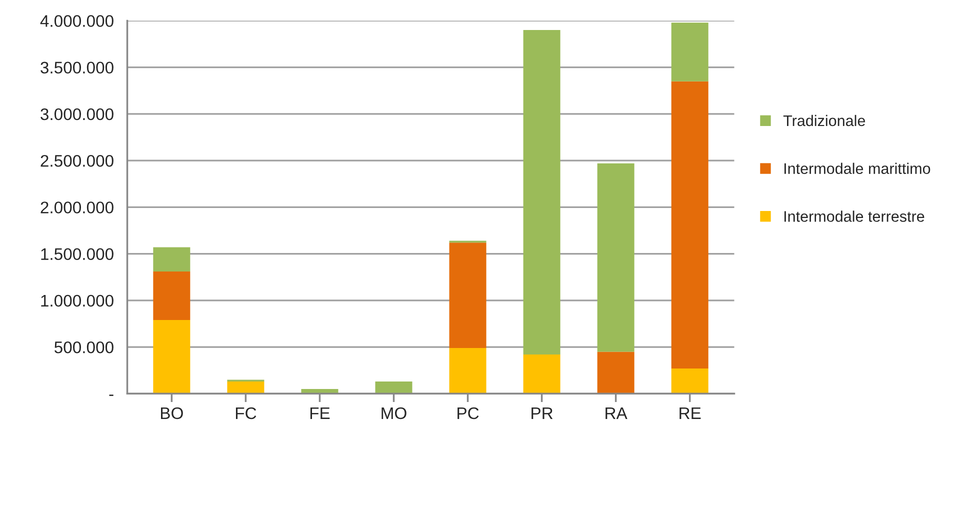 The image size is (979, 518). I want to click on legend-label: Intermodale terrestre, so click(854, 216).